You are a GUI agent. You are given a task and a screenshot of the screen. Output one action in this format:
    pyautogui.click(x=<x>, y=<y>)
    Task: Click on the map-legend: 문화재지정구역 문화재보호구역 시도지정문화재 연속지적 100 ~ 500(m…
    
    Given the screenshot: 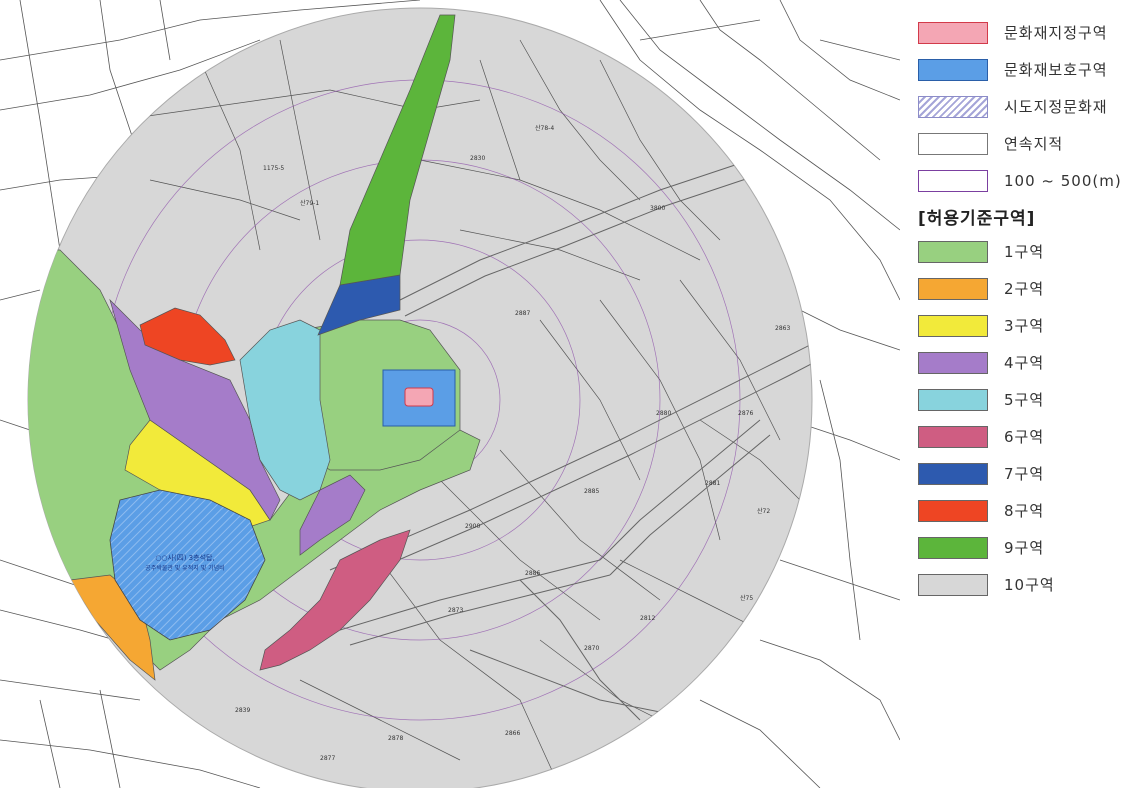 What is the action you would take?
    pyautogui.click(x=1028, y=308)
    